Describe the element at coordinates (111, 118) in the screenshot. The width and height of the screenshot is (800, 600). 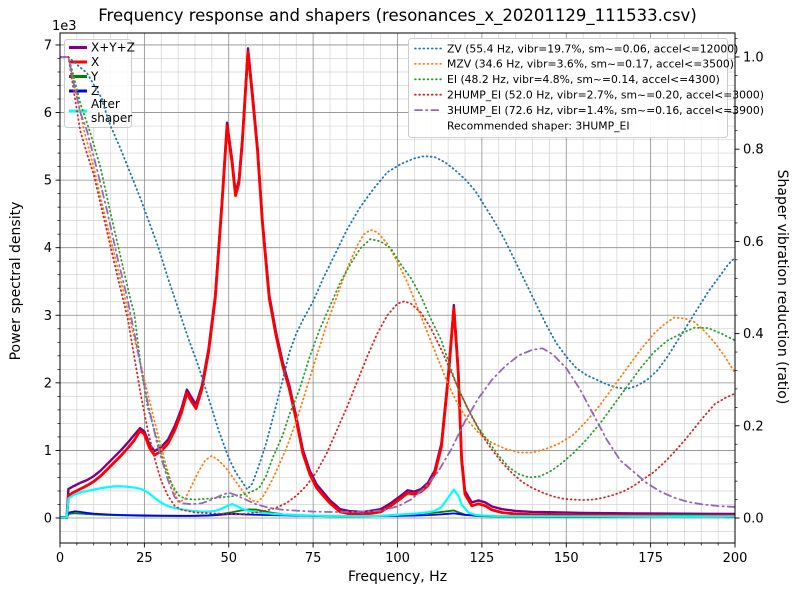
I see `legend-entry-label: shaper` at that location.